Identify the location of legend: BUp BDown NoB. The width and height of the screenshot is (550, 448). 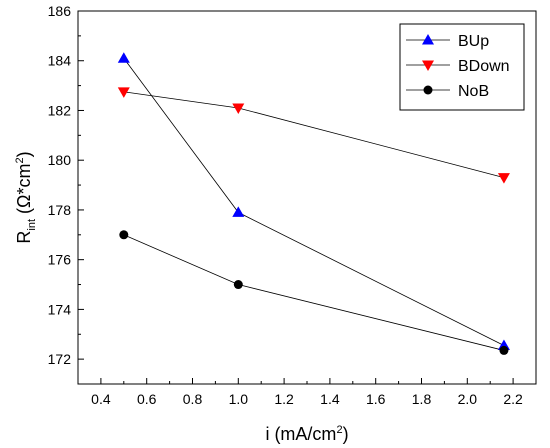
(462, 67).